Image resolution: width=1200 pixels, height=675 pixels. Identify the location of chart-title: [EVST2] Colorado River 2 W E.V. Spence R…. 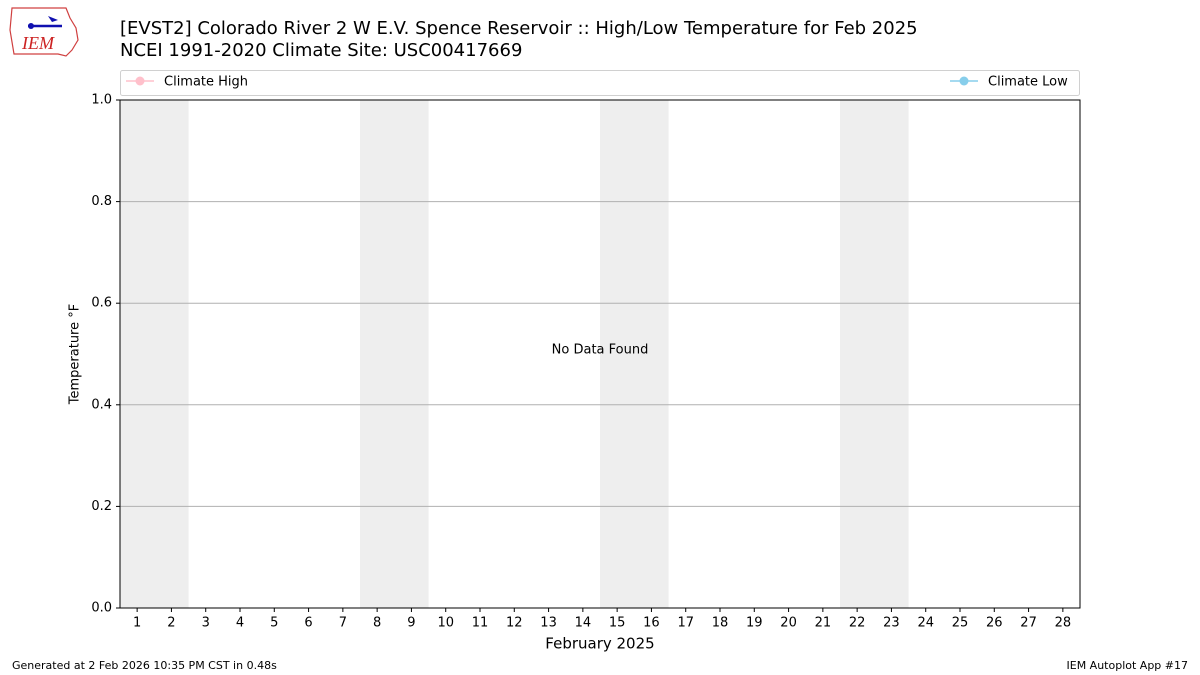
(519, 28).